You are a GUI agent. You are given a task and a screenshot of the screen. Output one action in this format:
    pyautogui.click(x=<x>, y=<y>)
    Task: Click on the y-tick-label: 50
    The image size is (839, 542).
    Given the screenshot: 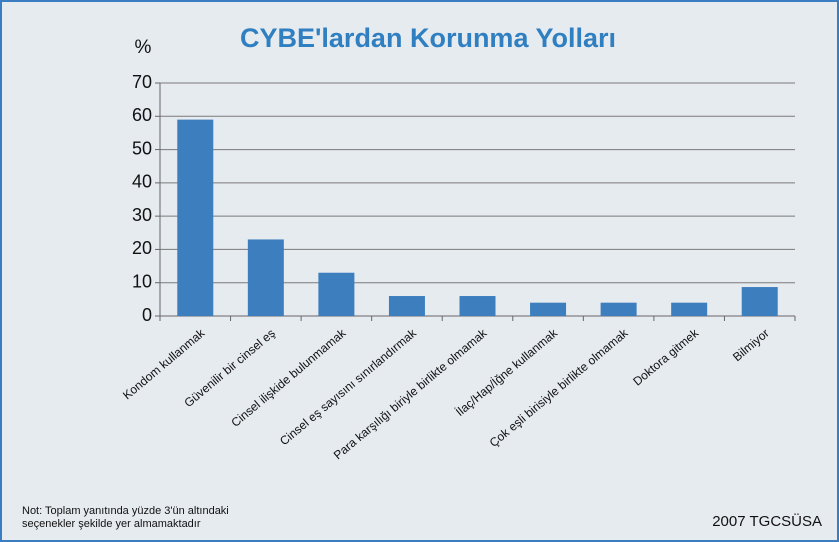 What is the action you would take?
    pyautogui.click(x=142, y=148)
    